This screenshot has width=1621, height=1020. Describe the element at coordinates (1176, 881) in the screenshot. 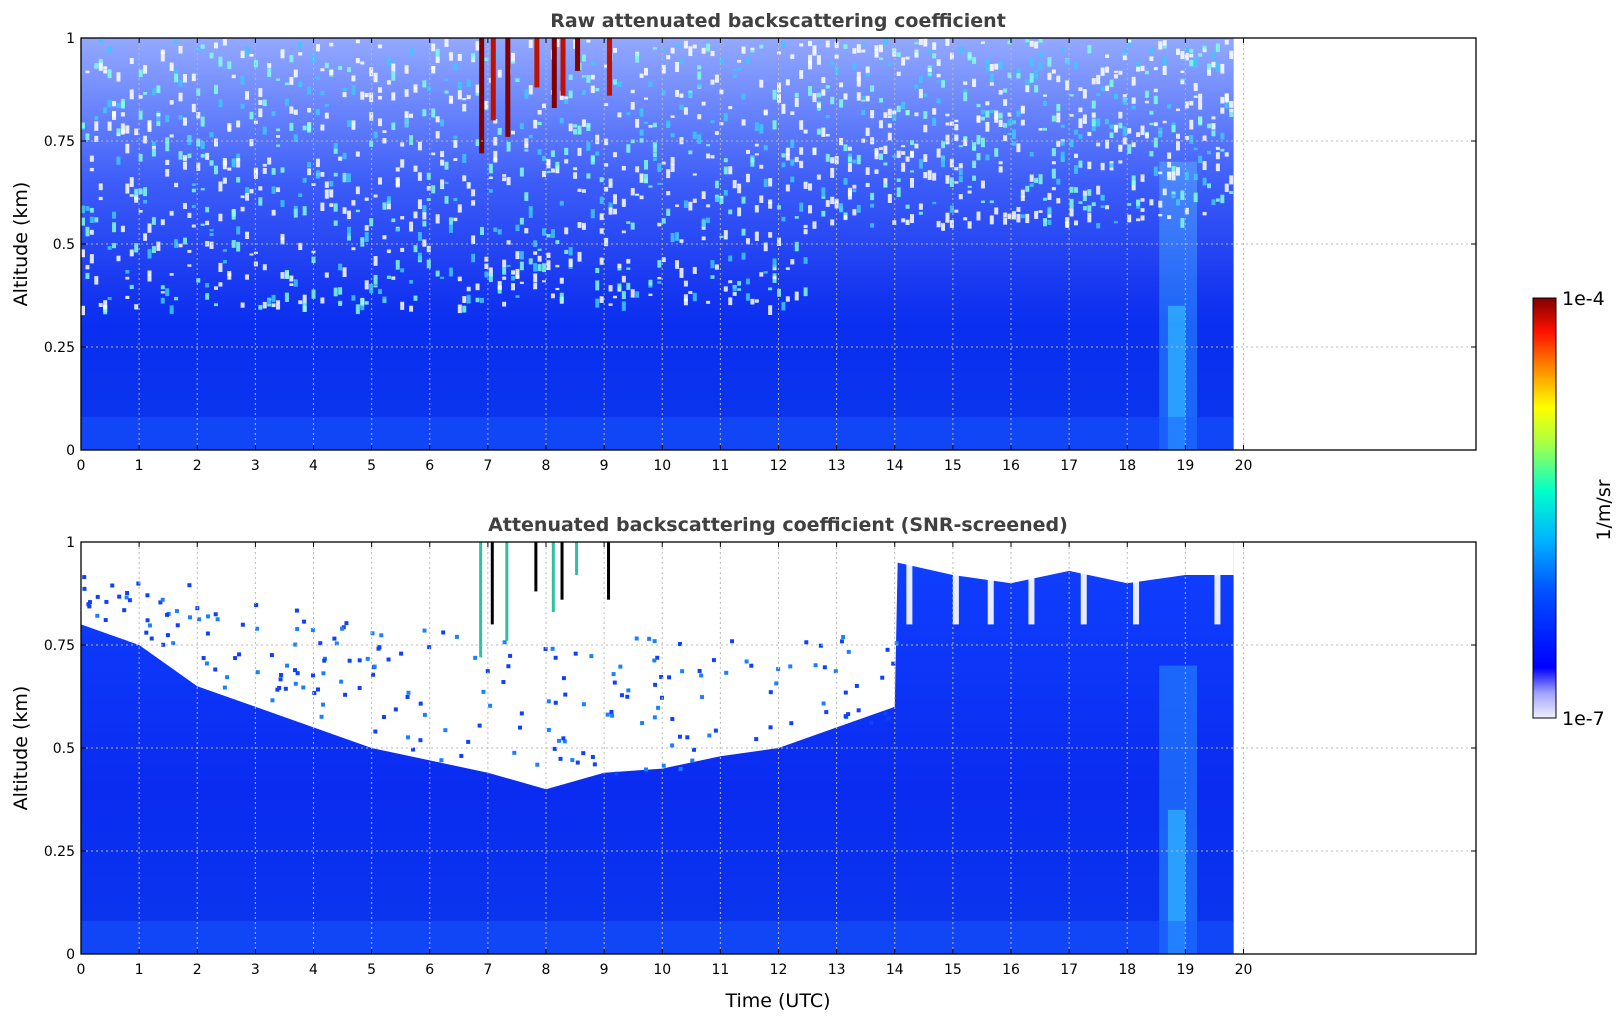

I see `data-streak` at that location.